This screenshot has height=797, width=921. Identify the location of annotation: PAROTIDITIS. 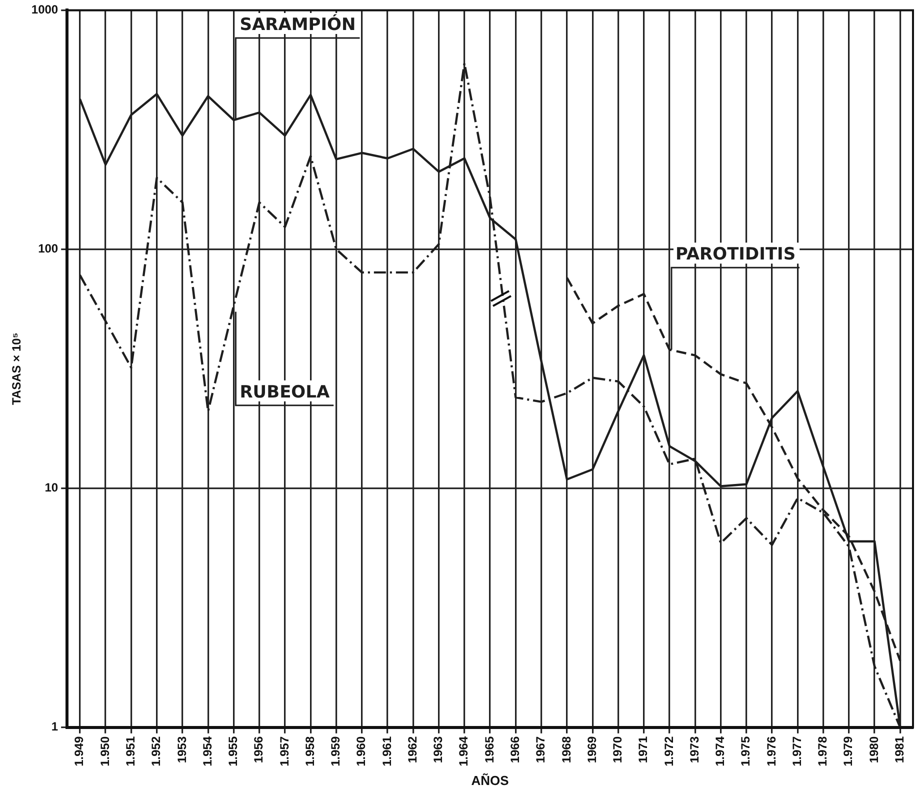
(735, 254).